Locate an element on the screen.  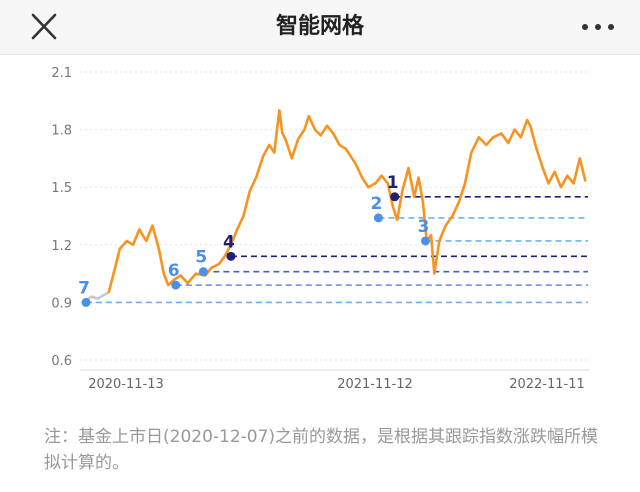
y-tick-label: 0.6 is located at coordinates (61, 361).